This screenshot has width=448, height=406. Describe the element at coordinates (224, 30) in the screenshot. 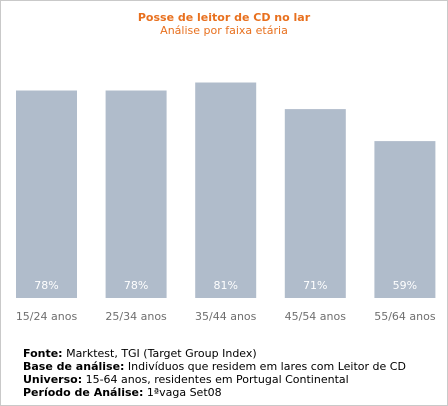

I see `chart-subtitle: Análise por faixa etária` at that location.